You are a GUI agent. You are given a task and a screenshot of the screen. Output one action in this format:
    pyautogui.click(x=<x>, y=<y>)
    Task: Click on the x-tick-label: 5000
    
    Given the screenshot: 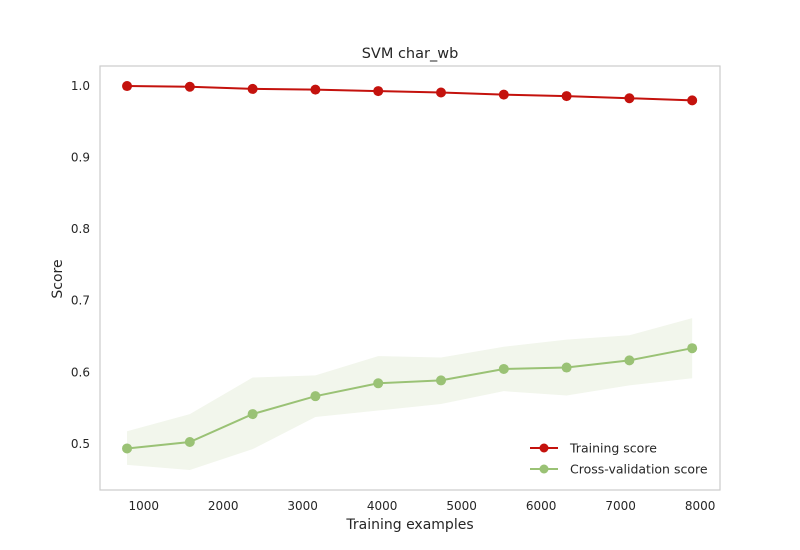 What is the action you would take?
    pyautogui.click(x=461, y=506)
    